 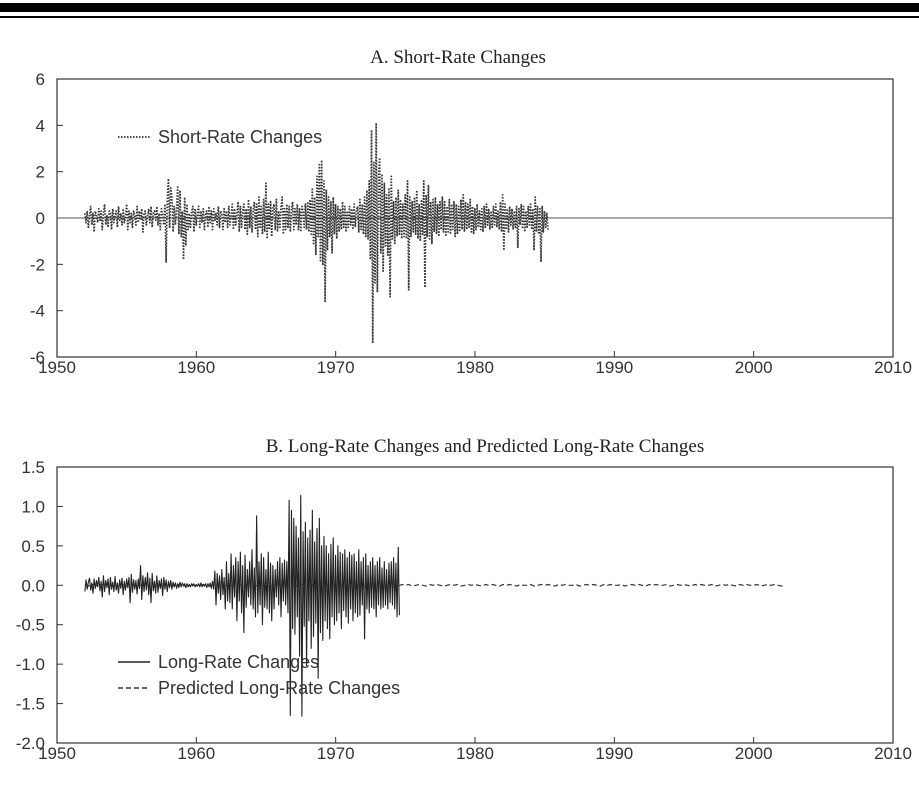 I want to click on panel-a-x-tick-label: 2010, so click(x=893, y=367).